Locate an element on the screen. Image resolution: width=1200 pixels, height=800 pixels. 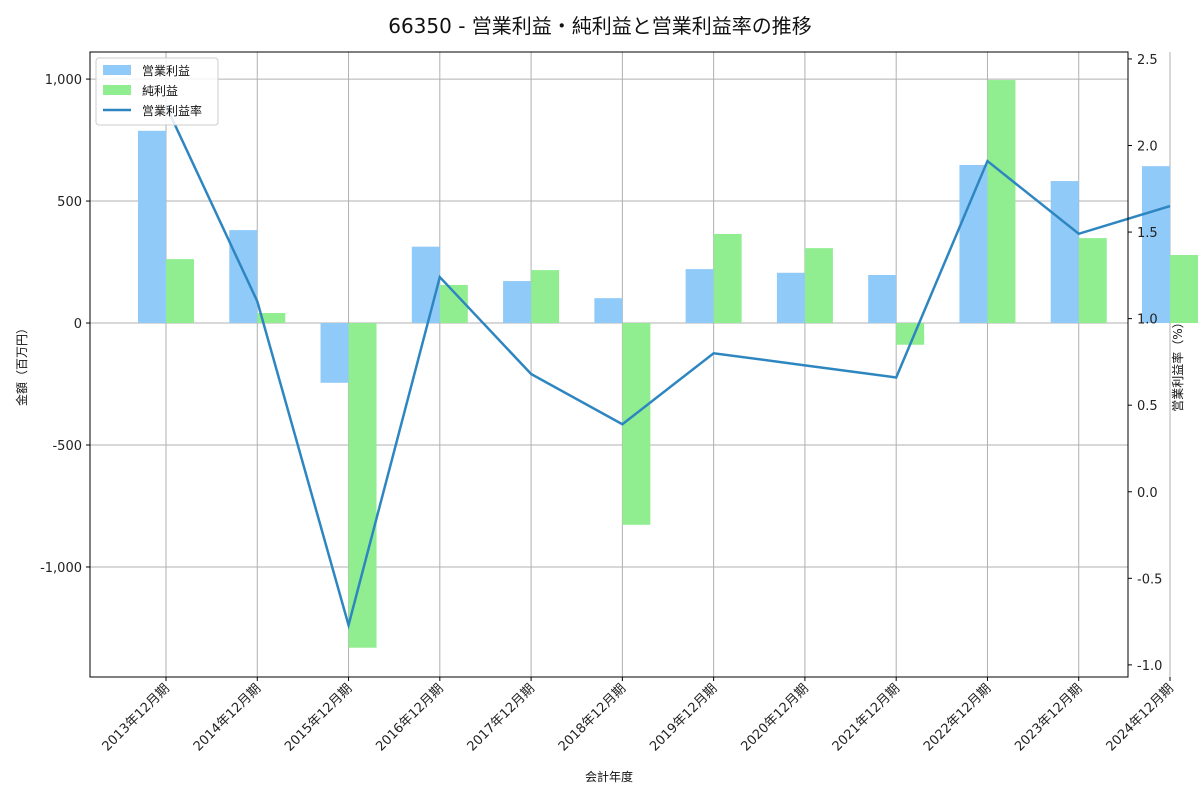
right-tick-label: 1.0 is located at coordinates (1147, 320).